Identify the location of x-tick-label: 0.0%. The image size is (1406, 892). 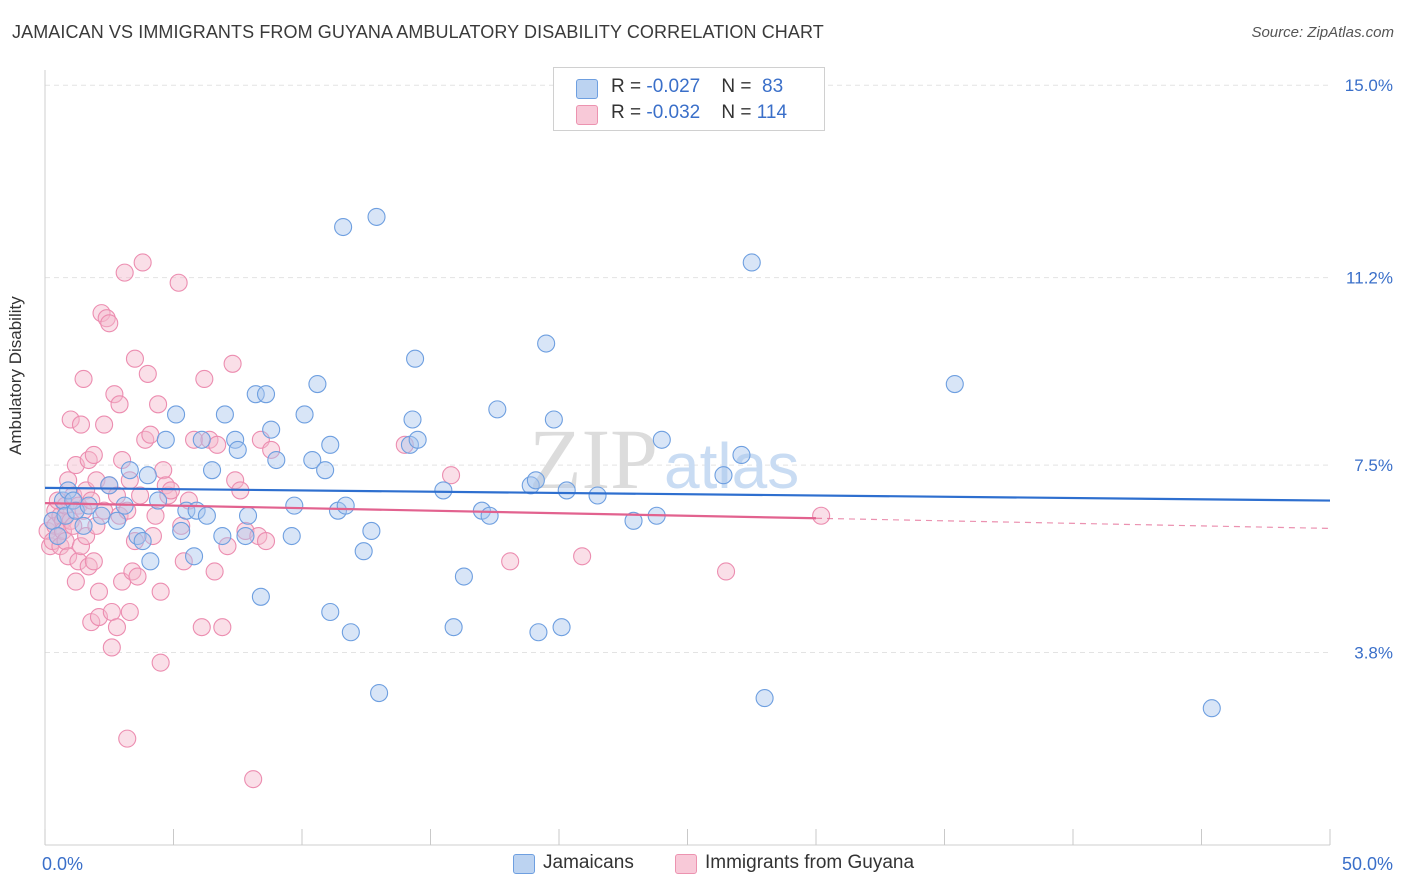
(62, 864).